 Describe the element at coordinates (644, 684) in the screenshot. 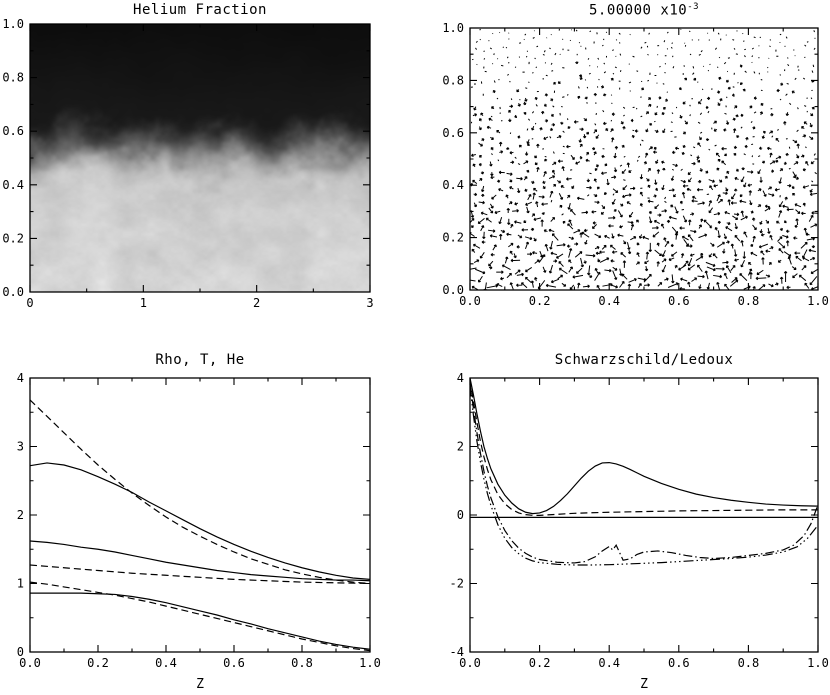

I see `schwarzschild-ledoux-xlabel: Z` at that location.